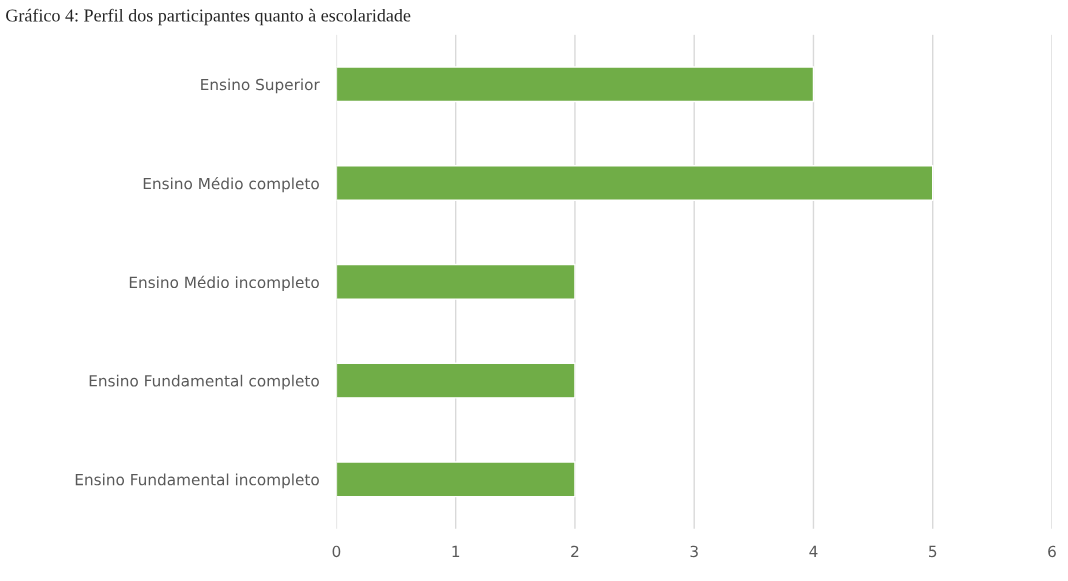 Image resolution: width=1068 pixels, height=581 pixels. Describe the element at coordinates (224, 283) in the screenshot. I see `y-tick-label: Ensino Médio incompleto` at that location.